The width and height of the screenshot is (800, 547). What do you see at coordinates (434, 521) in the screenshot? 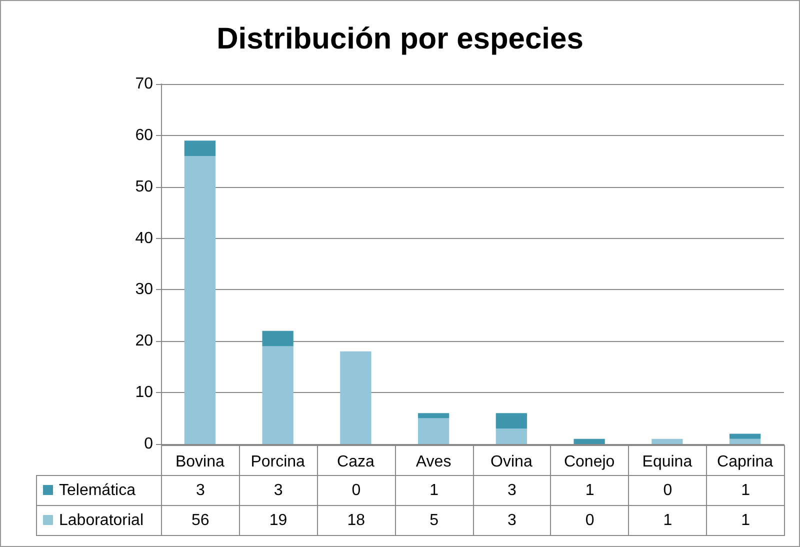
I see `data-label: 5` at bounding box center [434, 521].